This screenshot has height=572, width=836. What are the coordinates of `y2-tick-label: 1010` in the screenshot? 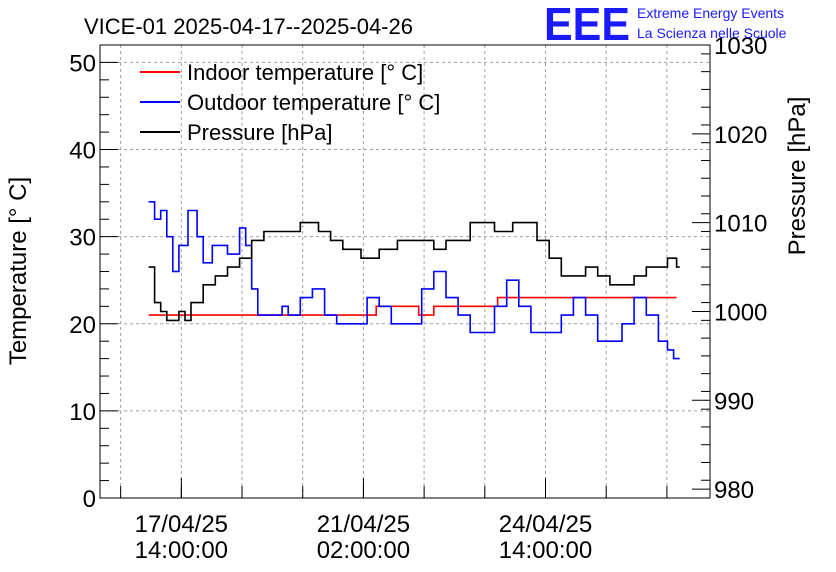 It's located at (740, 224).